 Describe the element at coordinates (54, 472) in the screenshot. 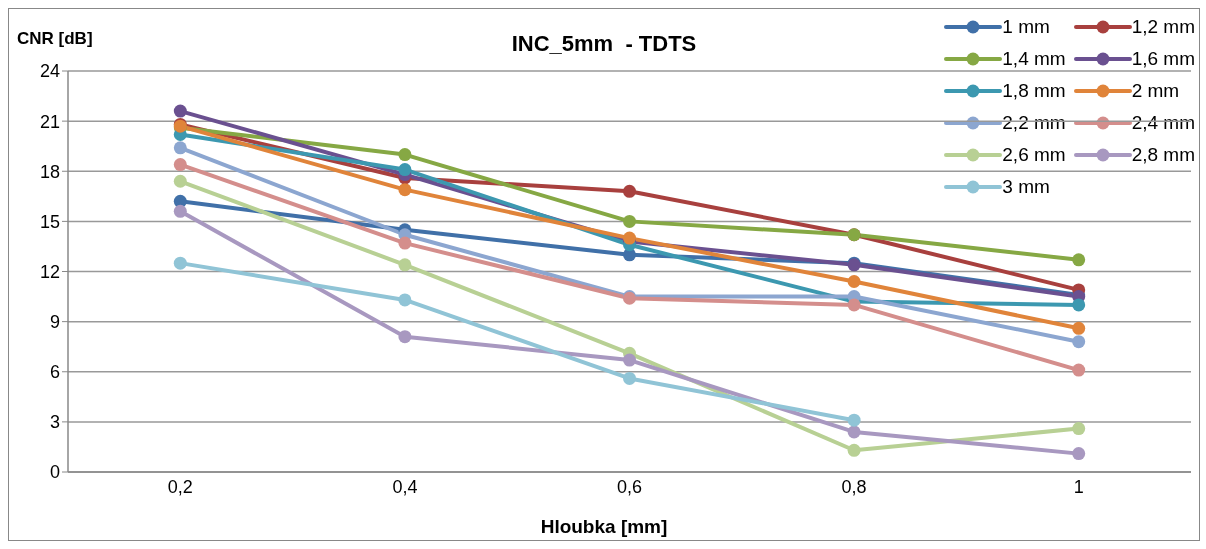

I see `y-tick-label: 0` at that location.